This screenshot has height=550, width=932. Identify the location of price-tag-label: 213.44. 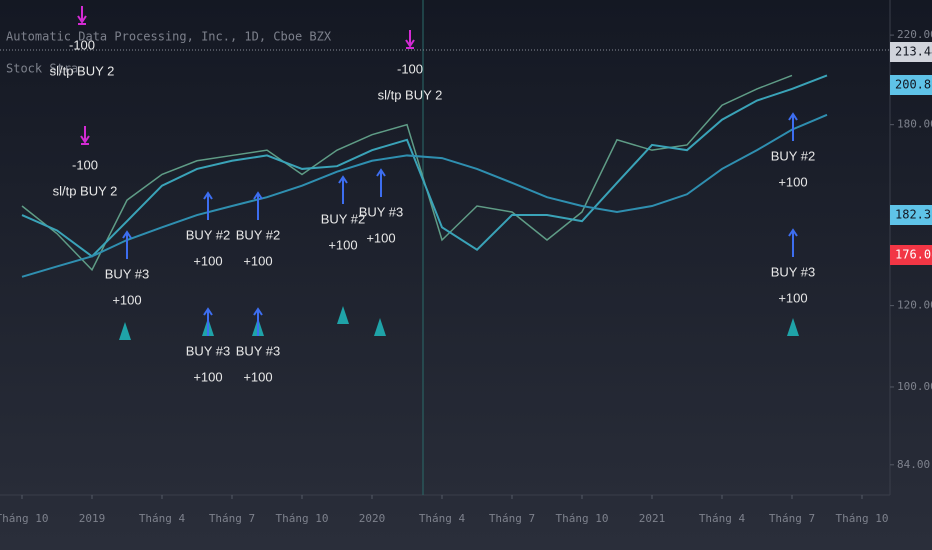
(913, 52).